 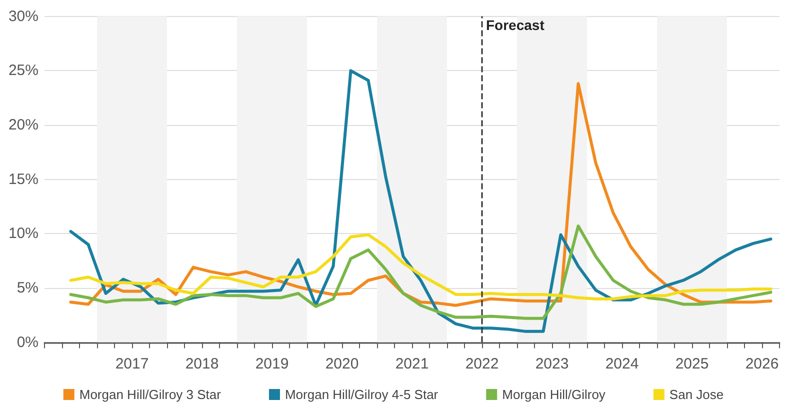 What do you see at coordinates (554, 394) in the screenshot?
I see `legend-label: Morgan Hill/Gilroy` at bounding box center [554, 394].